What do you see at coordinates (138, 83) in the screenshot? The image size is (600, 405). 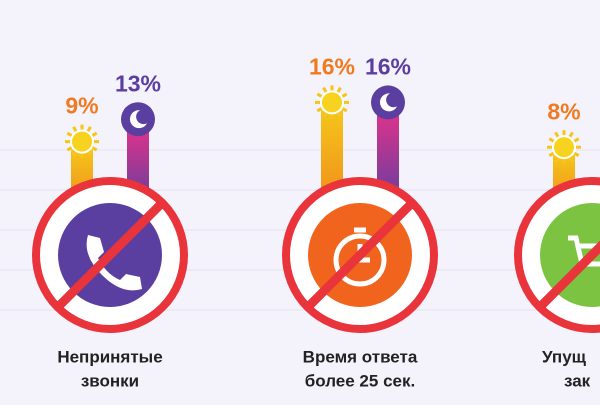 I see `value-label: 13%` at bounding box center [138, 83].